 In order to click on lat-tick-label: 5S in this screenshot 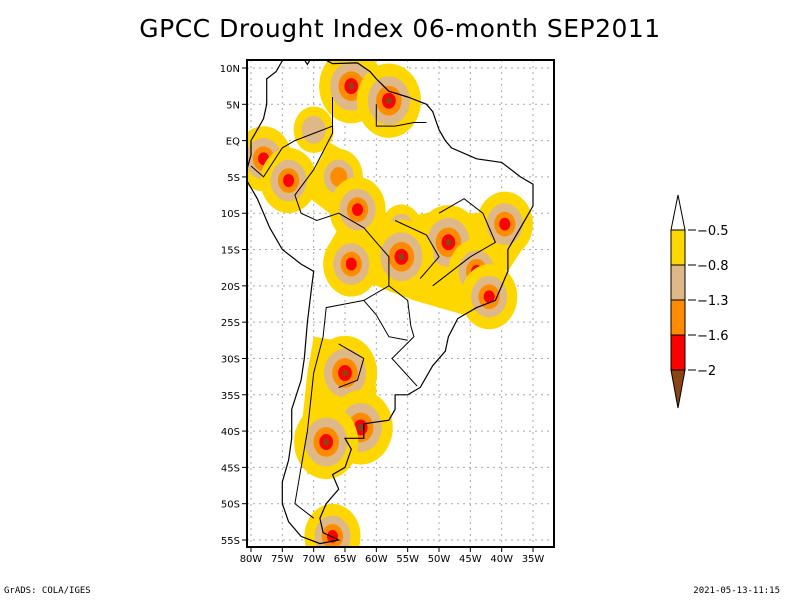, I will do `click(233, 178)`.